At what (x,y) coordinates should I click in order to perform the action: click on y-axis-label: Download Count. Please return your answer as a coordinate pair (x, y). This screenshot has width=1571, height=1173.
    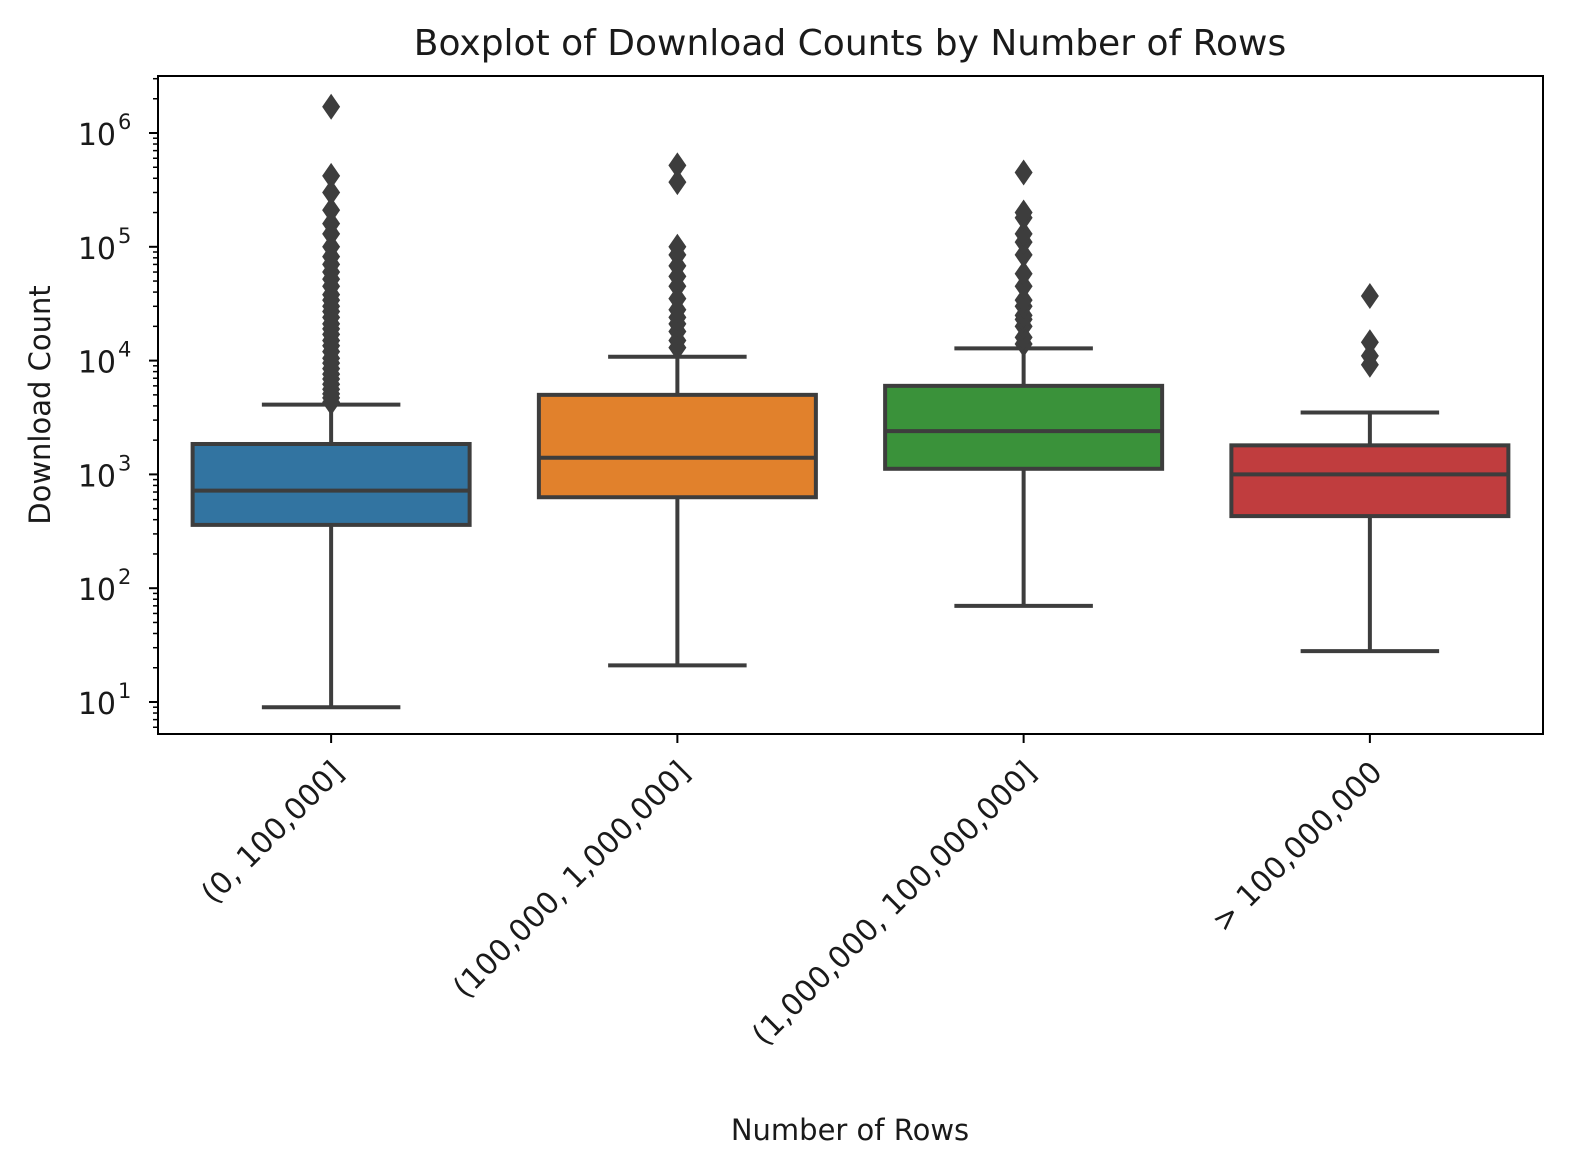
    Looking at the image, I should click on (40, 405).